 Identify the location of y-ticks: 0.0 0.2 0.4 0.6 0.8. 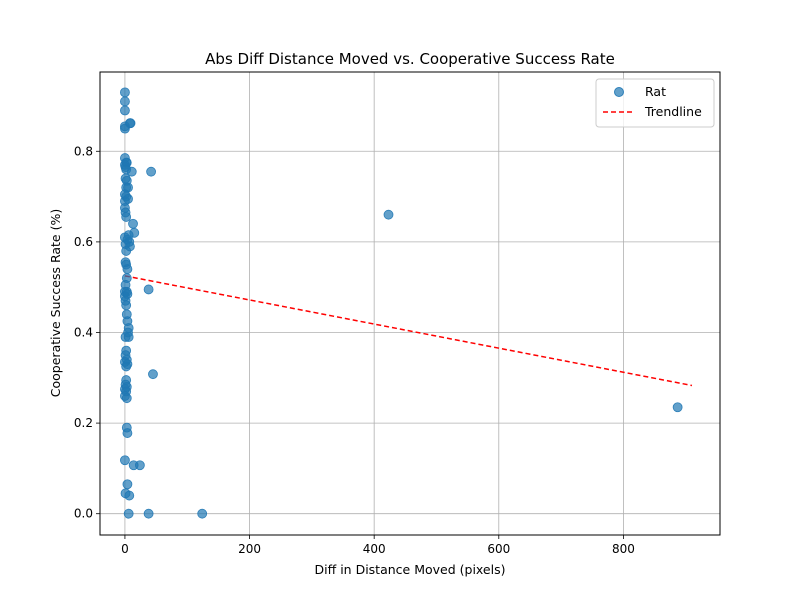
(87, 332).